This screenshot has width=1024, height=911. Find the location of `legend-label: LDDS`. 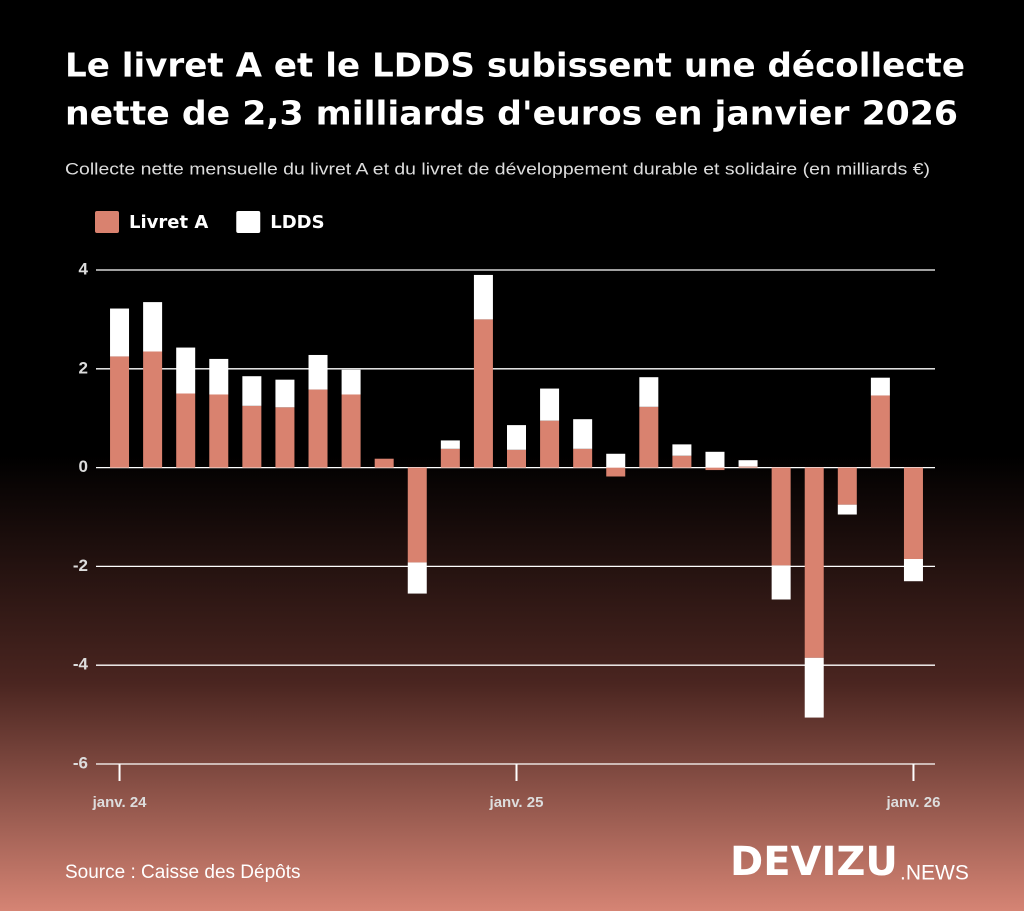

legend-label: LDDS is located at coordinates (297, 222).